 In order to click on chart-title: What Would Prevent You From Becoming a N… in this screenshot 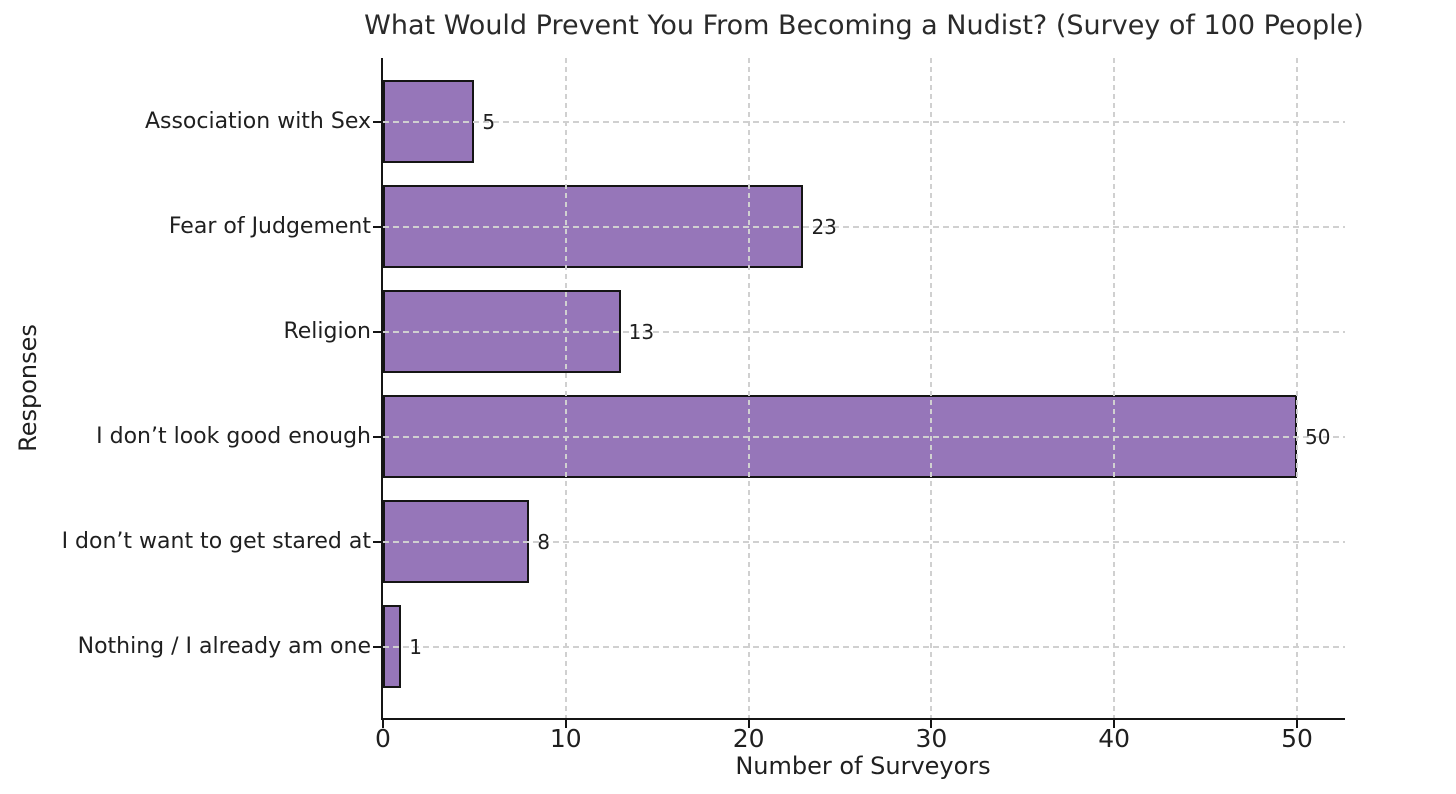, I will do `click(864, 25)`.